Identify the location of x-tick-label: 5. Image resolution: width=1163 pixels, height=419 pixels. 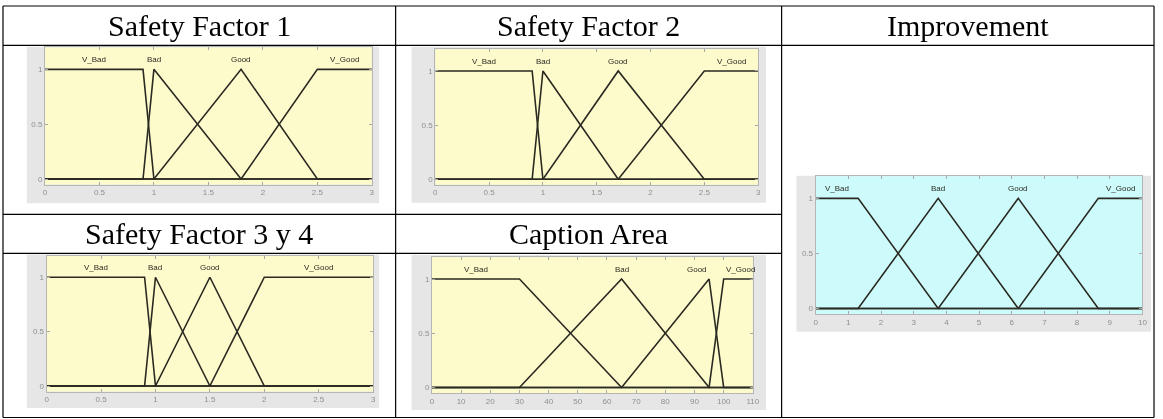
(979, 322).